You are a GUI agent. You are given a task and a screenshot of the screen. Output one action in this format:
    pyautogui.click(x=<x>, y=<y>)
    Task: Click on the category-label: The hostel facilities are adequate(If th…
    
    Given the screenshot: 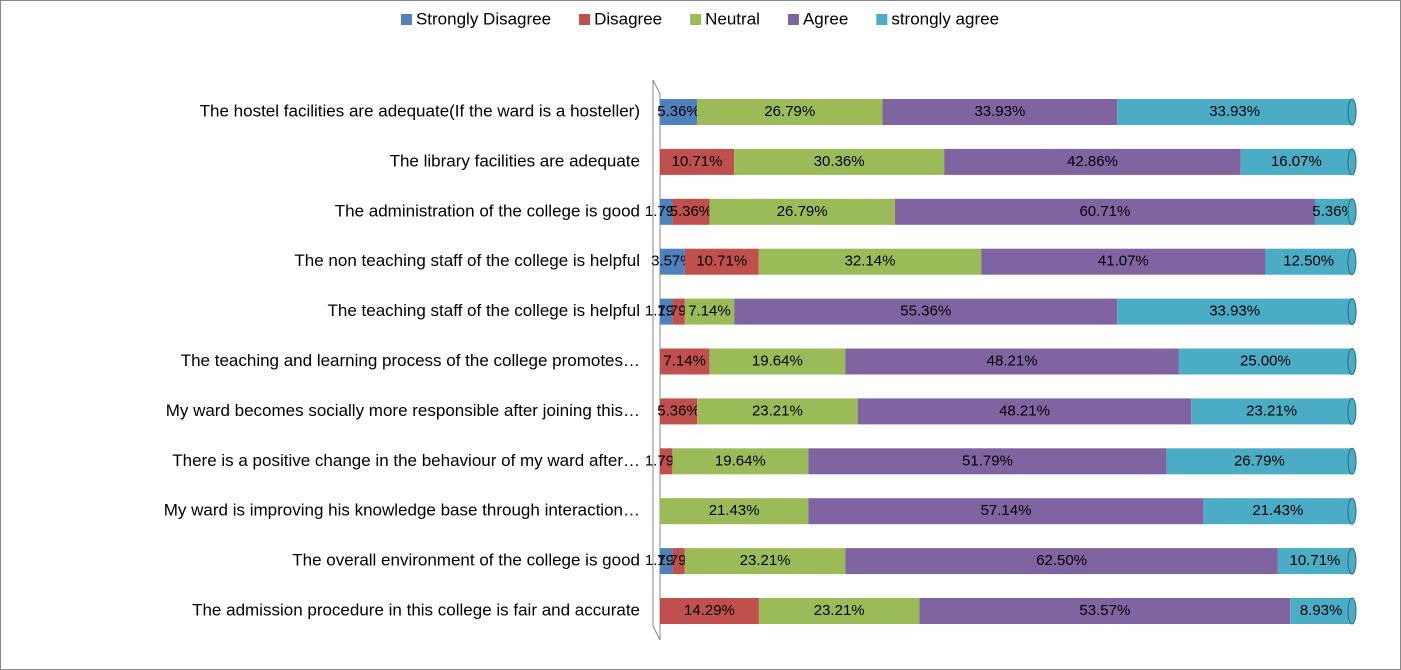 What is the action you would take?
    pyautogui.click(x=420, y=110)
    